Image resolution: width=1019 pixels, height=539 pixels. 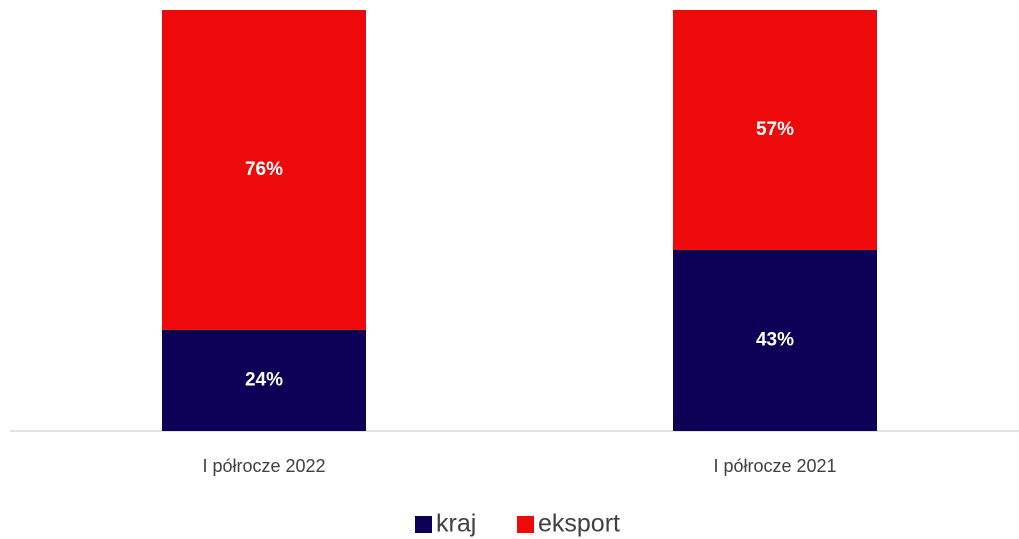 I want to click on x-tick-label: I półrocze 2022, so click(x=263, y=466).